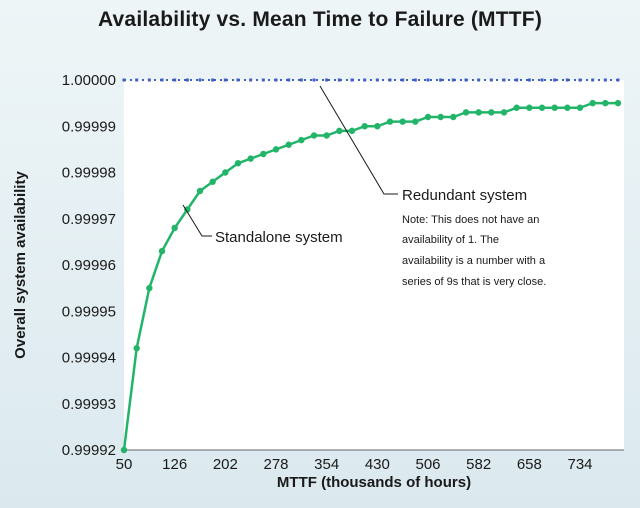 The height and width of the screenshot is (508, 640). What do you see at coordinates (478, 464) in the screenshot?
I see `x-tick-label: 582` at bounding box center [478, 464].